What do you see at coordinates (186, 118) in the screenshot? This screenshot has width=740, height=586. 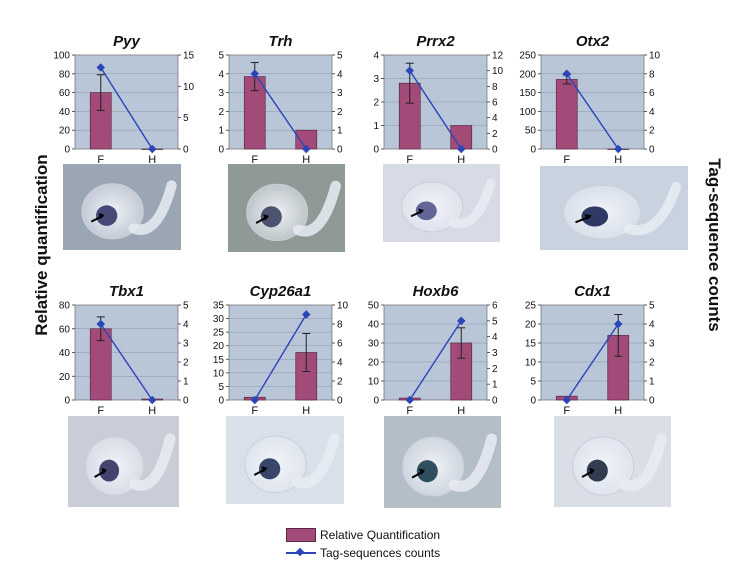 I see `pyy-right-tick-label: 5` at bounding box center [186, 118].